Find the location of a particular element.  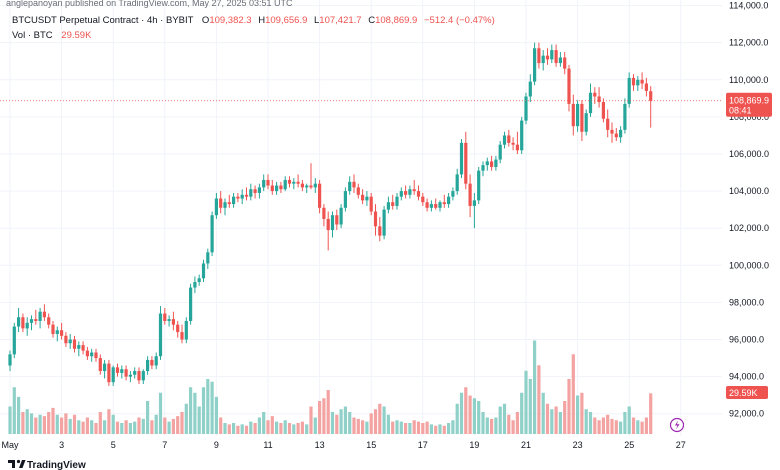

volume-badge-value: 29.59K is located at coordinates (743, 393).